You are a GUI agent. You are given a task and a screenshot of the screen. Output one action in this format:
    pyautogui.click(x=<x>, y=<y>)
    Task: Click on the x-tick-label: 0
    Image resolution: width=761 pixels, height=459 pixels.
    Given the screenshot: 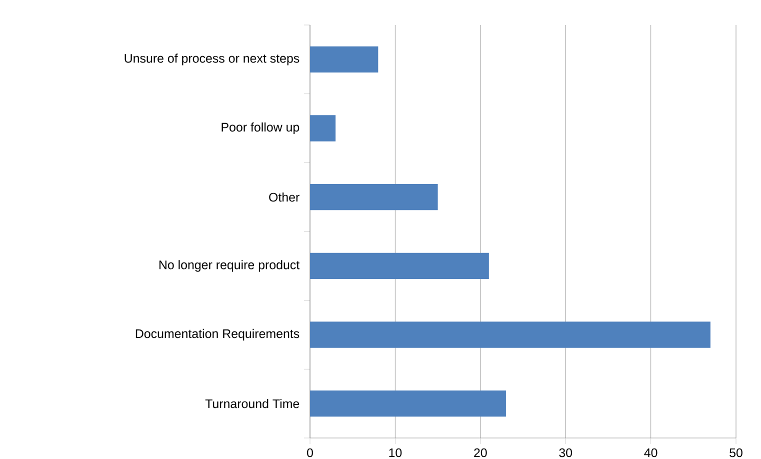 What is the action you would take?
    pyautogui.click(x=310, y=453)
    